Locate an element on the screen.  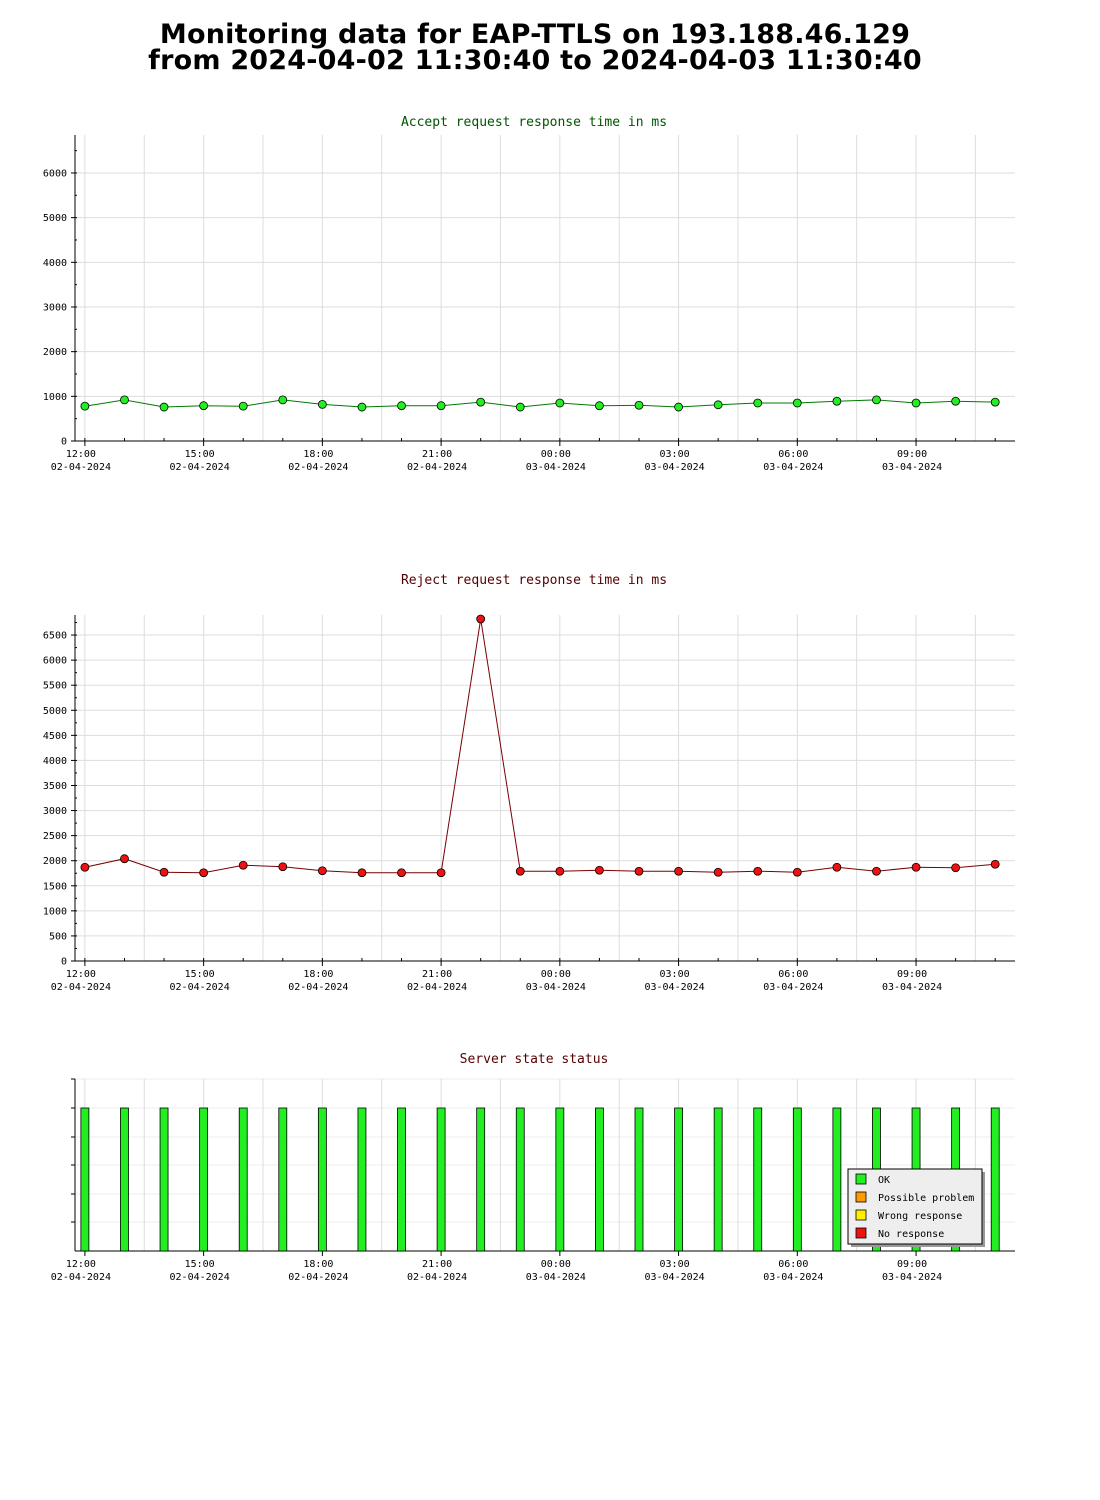
legend-swatch-wrong-response is located at coordinates (861, 1215).